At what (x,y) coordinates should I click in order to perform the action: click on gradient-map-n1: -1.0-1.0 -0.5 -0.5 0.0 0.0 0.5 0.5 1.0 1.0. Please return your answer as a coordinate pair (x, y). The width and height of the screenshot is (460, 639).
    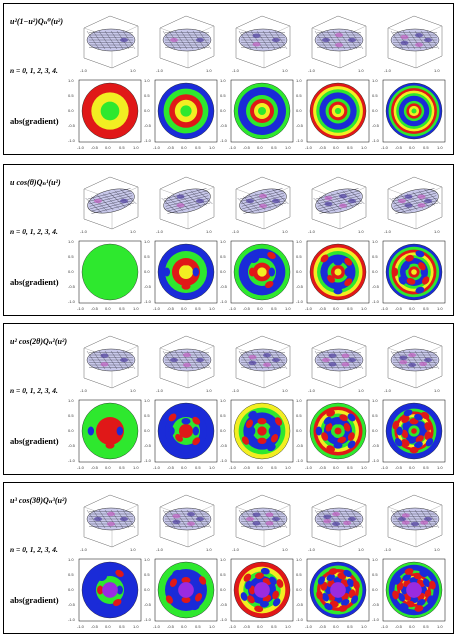
    Looking at the image, I should click on (181, 593).